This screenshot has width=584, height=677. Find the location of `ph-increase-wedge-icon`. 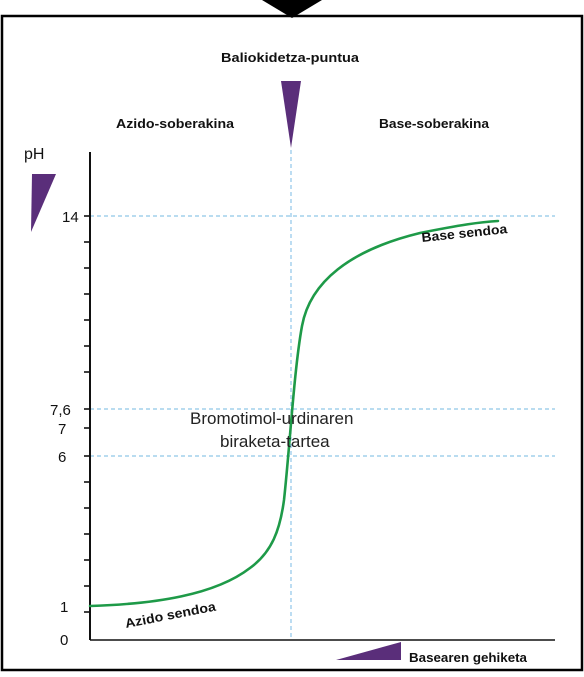

ph-increase-wedge-icon is located at coordinates (43, 203).